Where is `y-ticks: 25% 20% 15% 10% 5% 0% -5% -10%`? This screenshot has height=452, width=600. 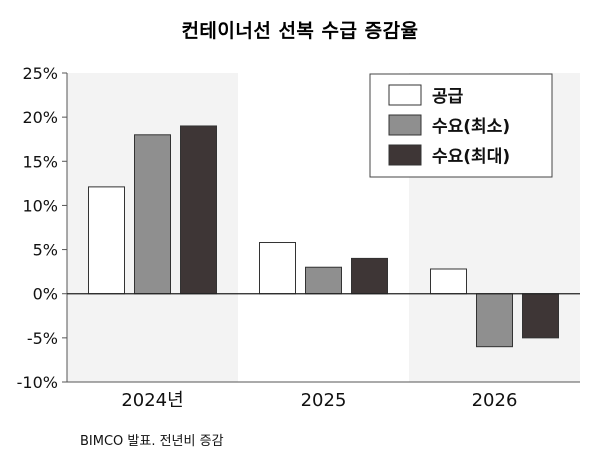
y-ticks: 25% 20% 15% 10% 5% 0% -5% -10% is located at coordinates (42, 228).